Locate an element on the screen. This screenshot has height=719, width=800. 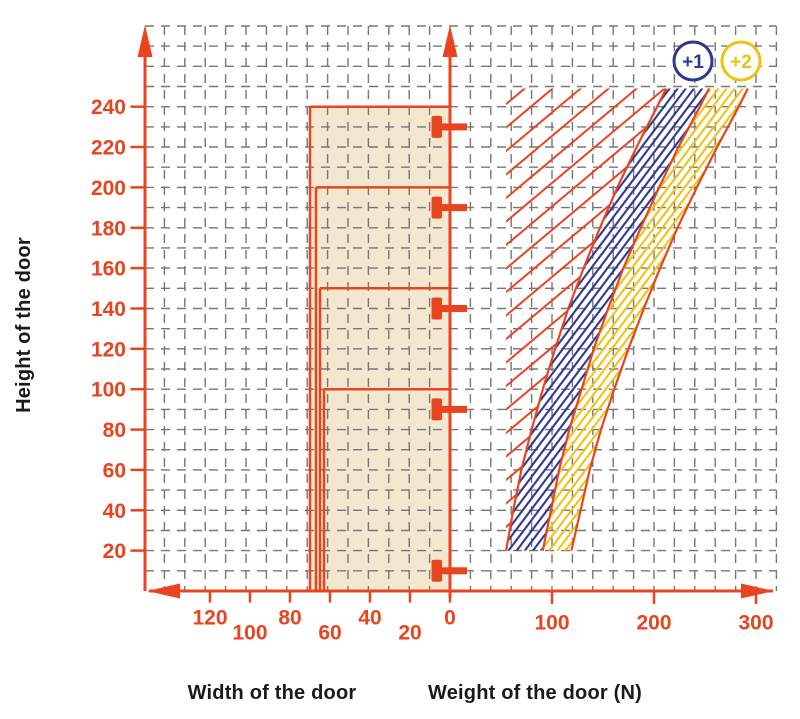
width-tick-label: 100 is located at coordinates (249, 633).